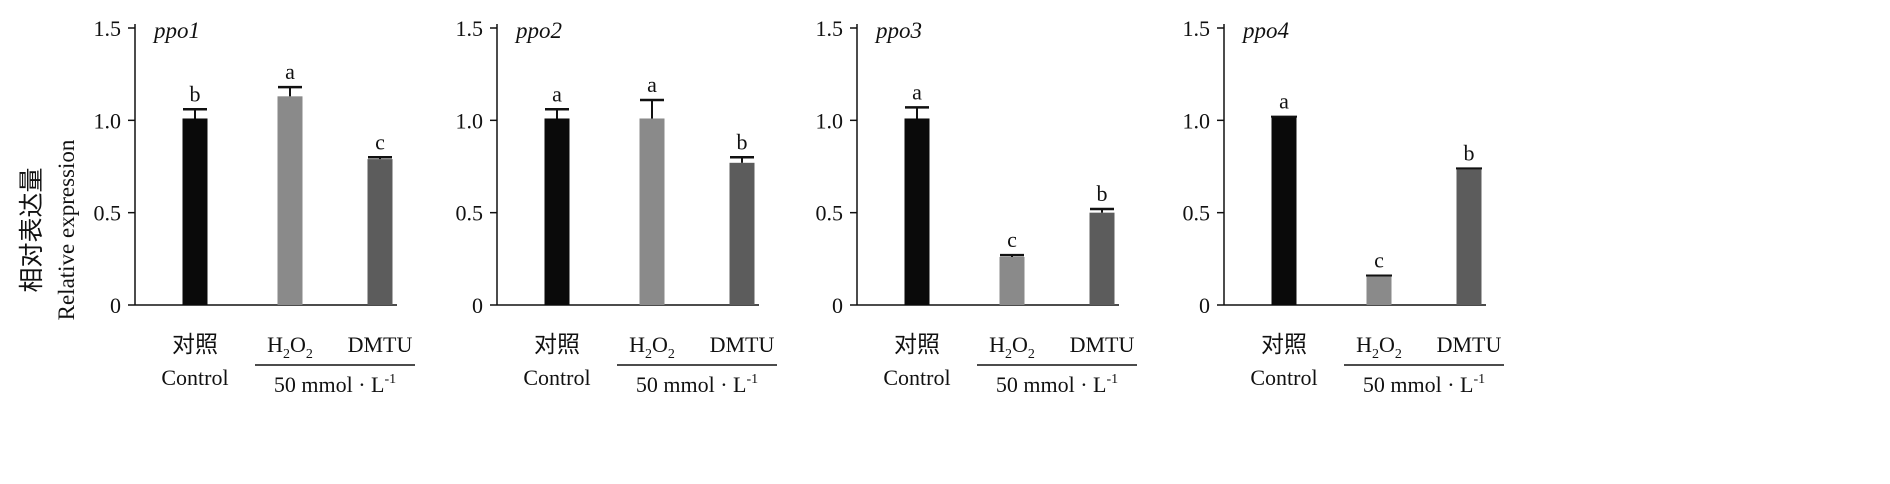 The height and width of the screenshot is (484, 1890). Describe the element at coordinates (1265, 30) in the screenshot. I see `panel-title: ppo4` at that location.